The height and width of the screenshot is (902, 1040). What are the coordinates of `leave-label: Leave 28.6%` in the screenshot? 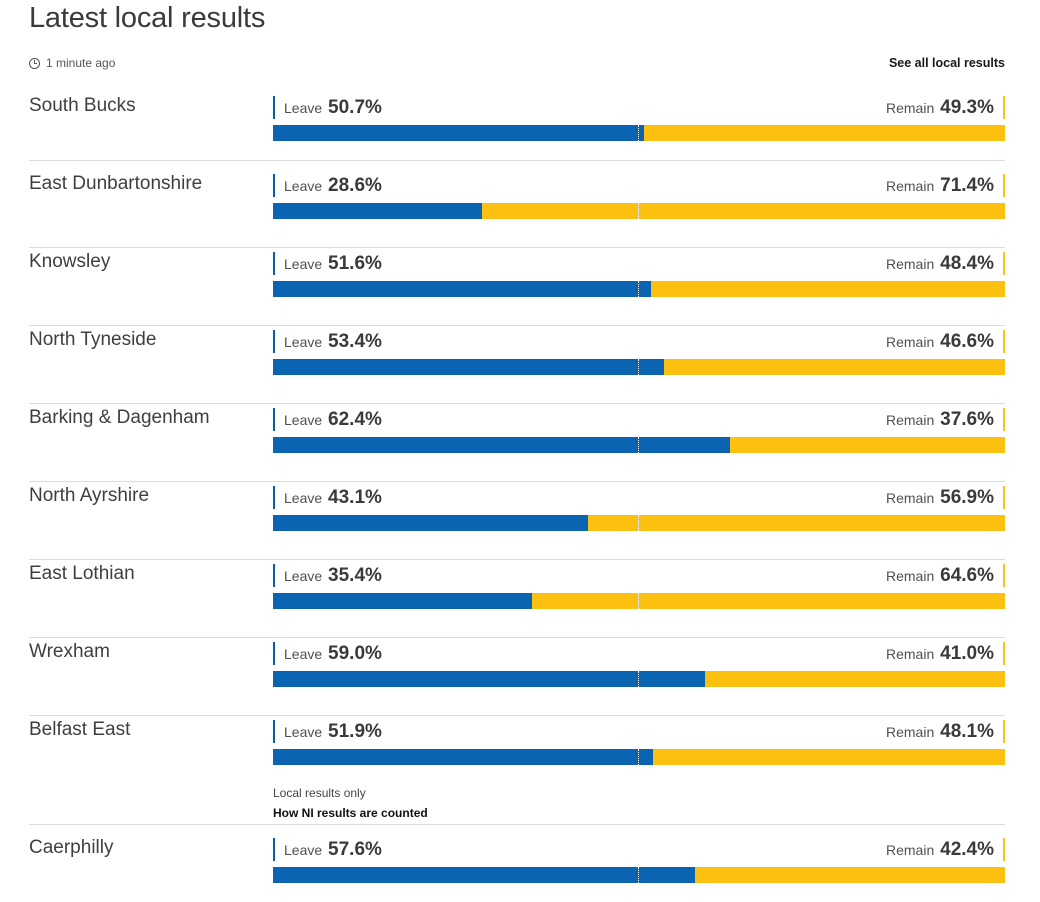 It's located at (327, 185).